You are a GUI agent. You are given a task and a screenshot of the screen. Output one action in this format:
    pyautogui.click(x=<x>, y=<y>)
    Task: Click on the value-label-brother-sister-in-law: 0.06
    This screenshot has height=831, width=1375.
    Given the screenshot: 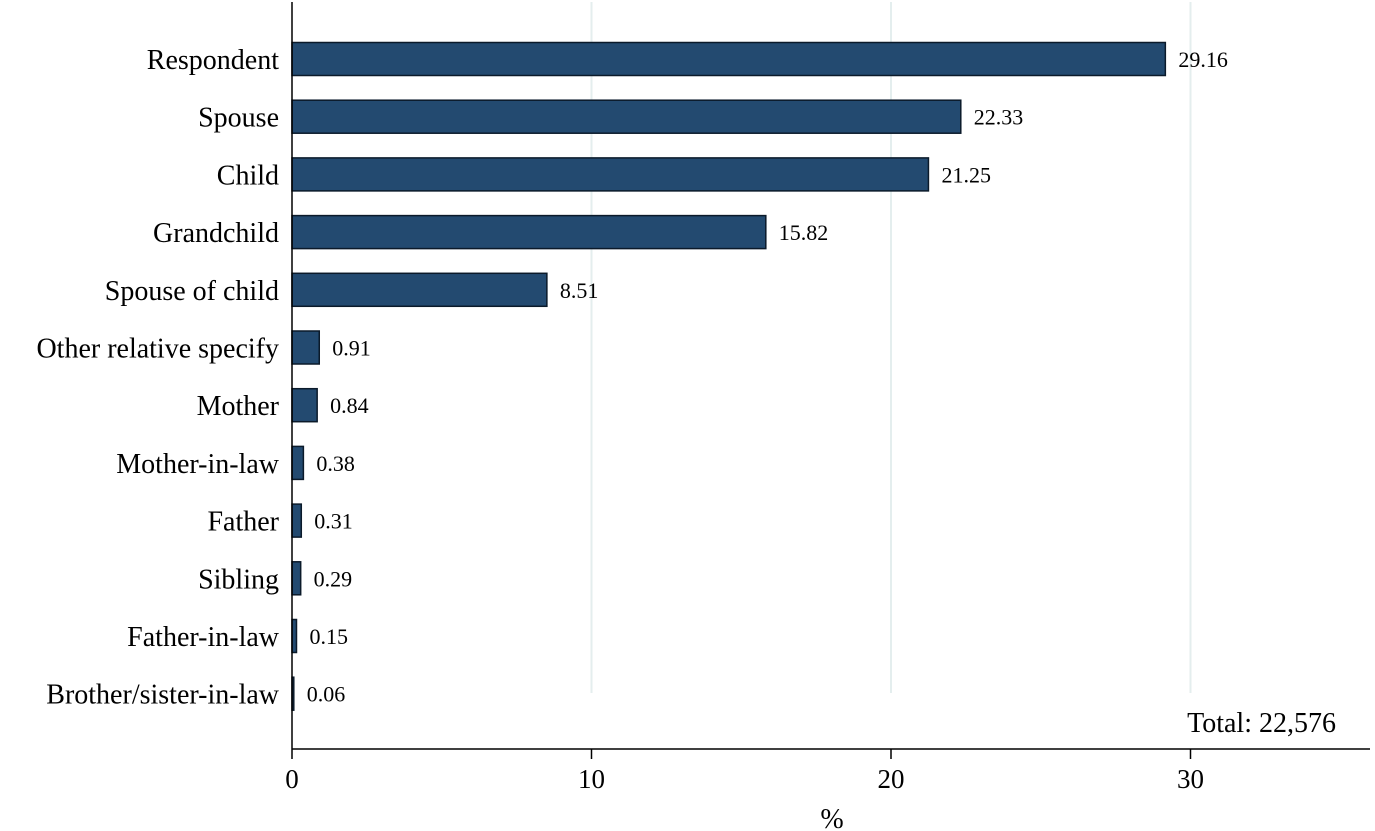 What is the action you would take?
    pyautogui.click(x=326, y=694)
    